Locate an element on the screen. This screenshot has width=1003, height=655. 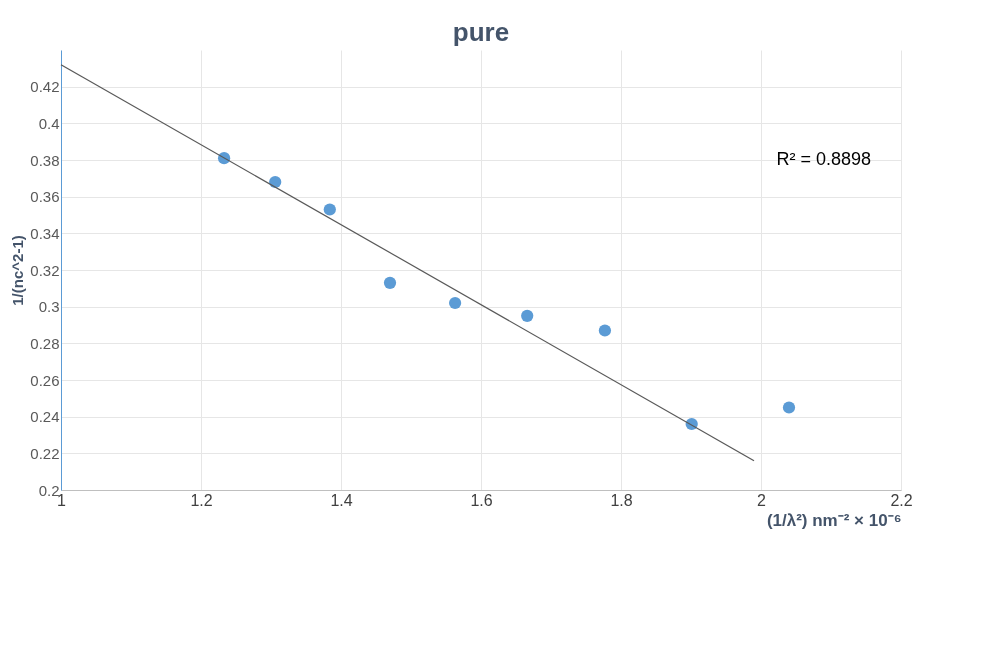
y-tick-label: 0.3 is located at coordinates (49, 307).